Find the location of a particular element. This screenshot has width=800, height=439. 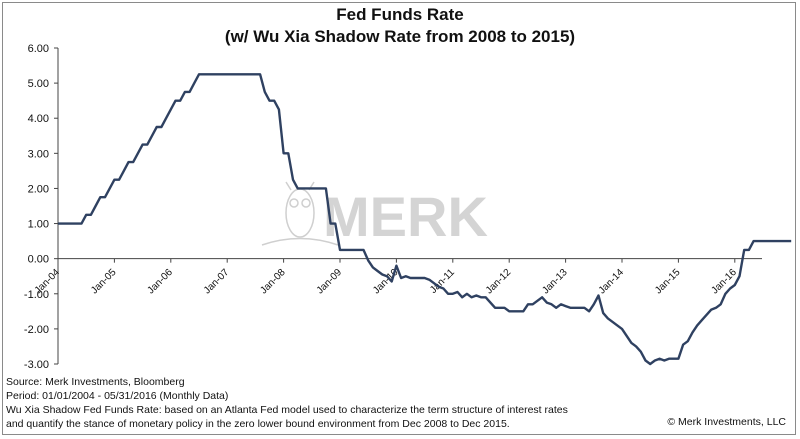

x-tick-label: Jan-14 is located at coordinates (612, 282).